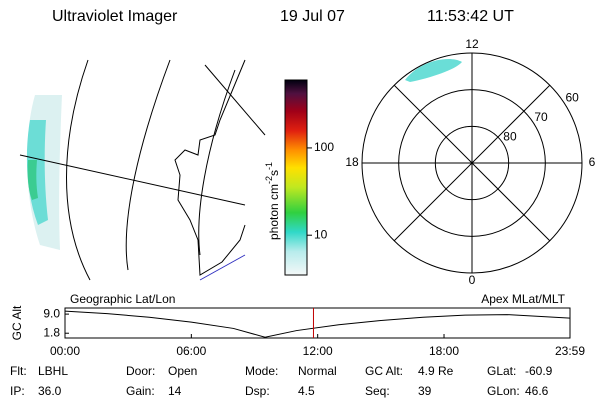 This screenshot has width=600, height=400. I want to click on colorbar-tick-label: 100, so click(324, 147).